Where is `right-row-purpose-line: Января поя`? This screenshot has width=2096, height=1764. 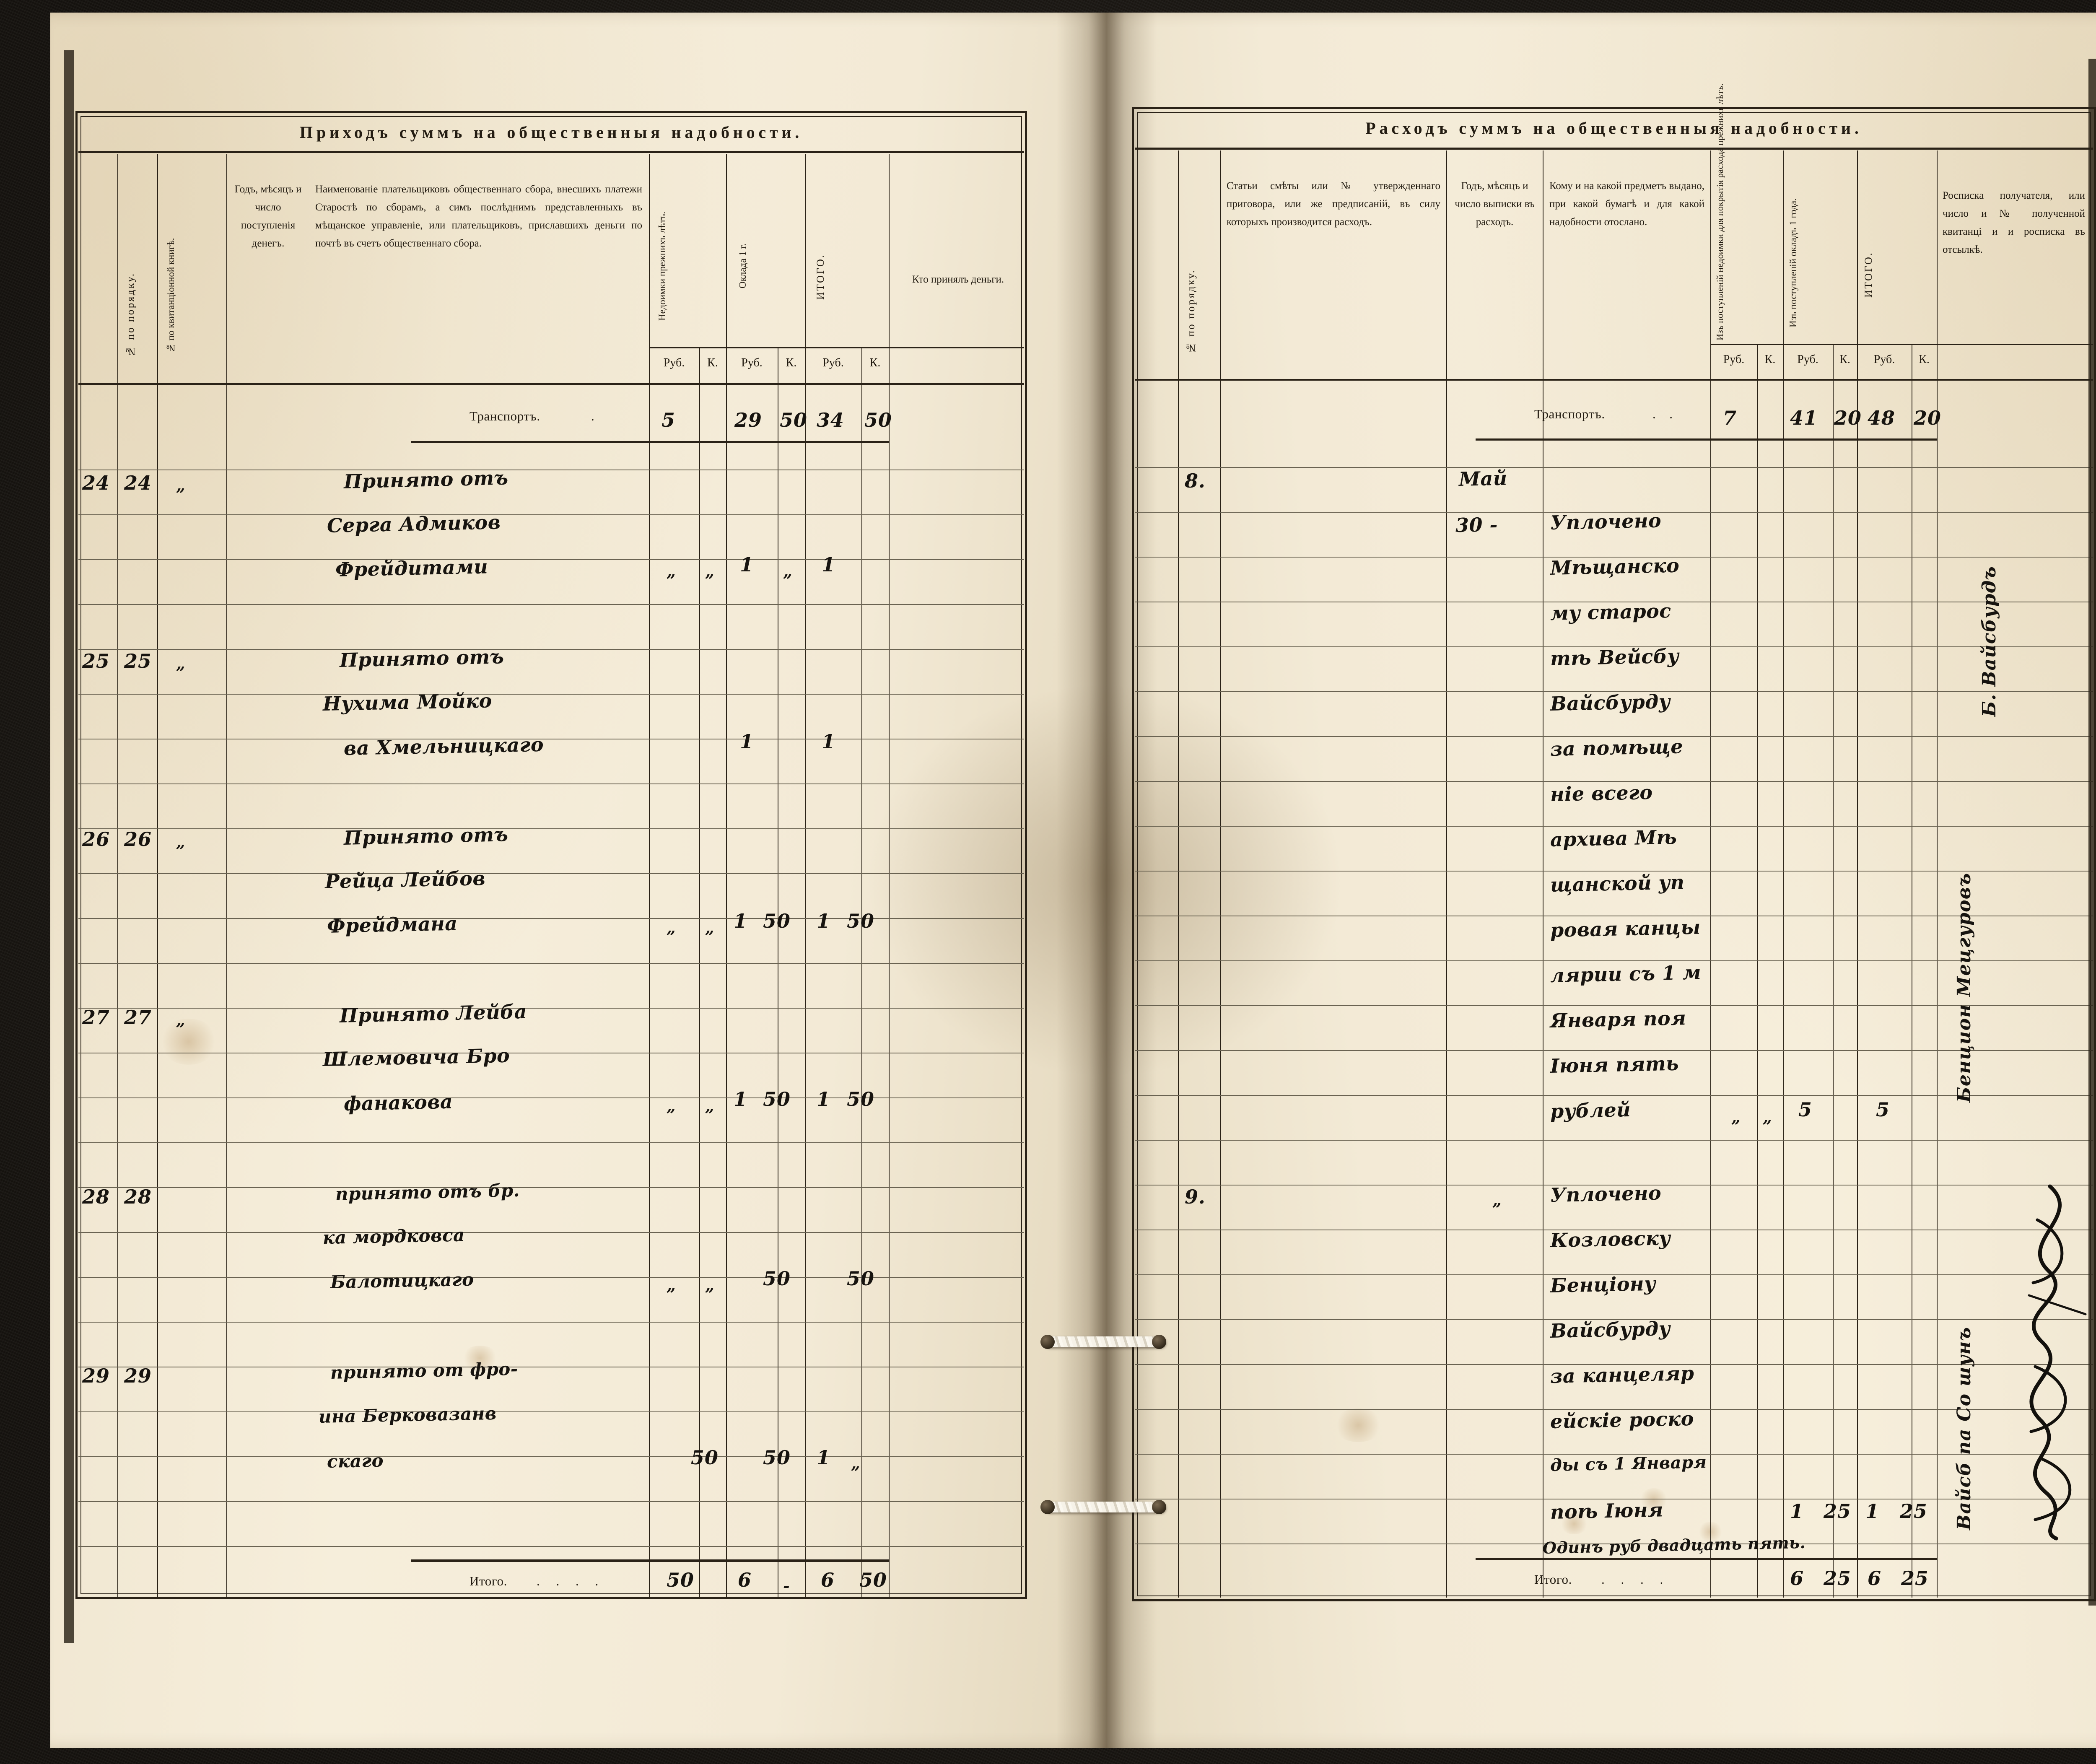
right-row-purpose-line: Января поя is located at coordinates (1618, 1019).